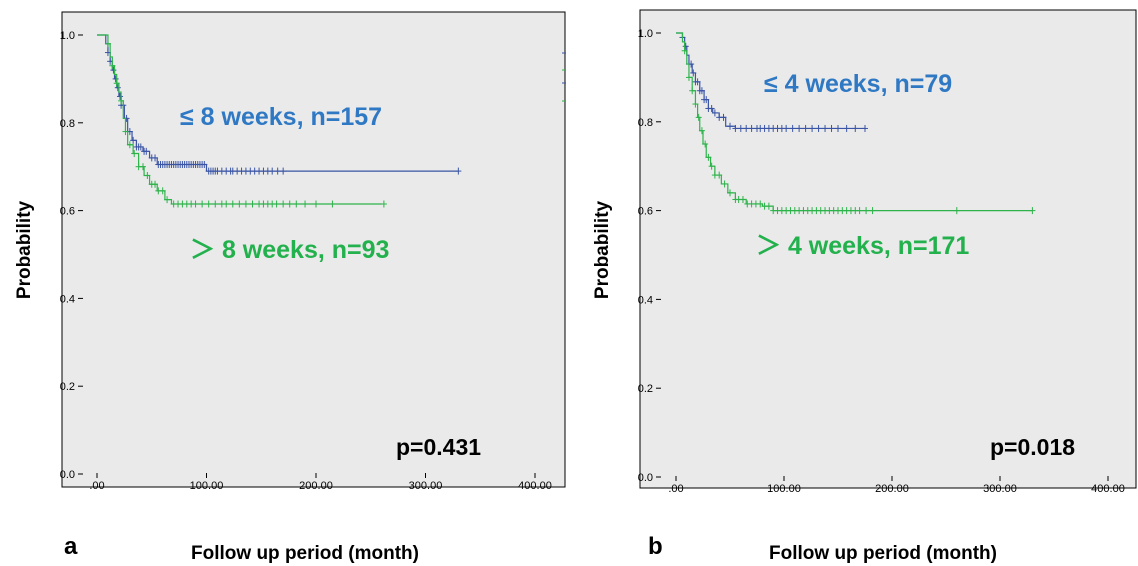  I want to click on panel-label: b, so click(655, 546).